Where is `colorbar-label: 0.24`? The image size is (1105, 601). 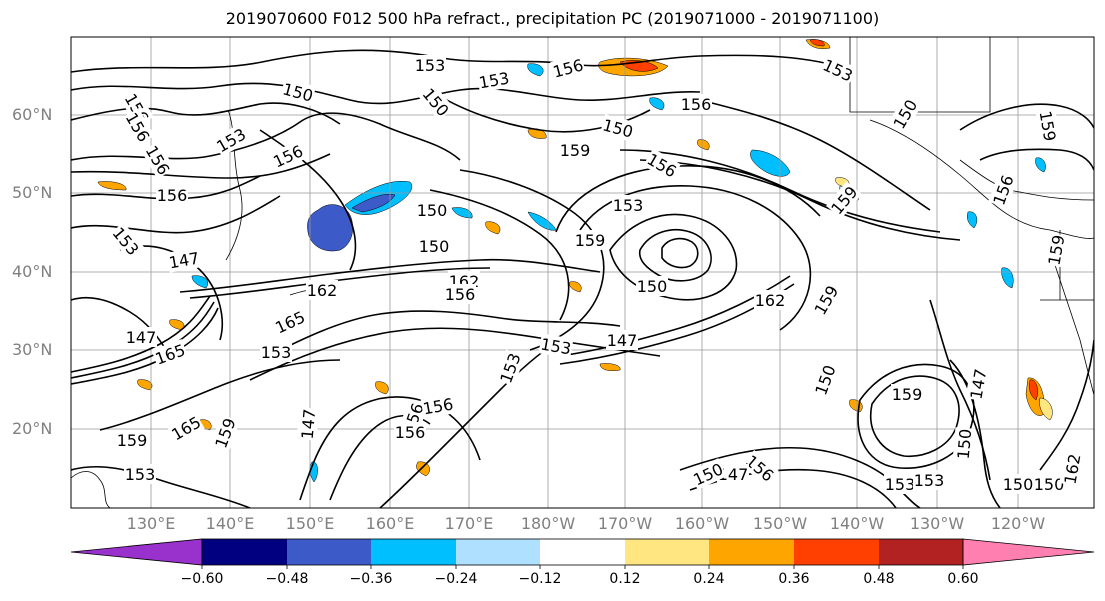 colorbar-label: 0.24 is located at coordinates (709, 579).